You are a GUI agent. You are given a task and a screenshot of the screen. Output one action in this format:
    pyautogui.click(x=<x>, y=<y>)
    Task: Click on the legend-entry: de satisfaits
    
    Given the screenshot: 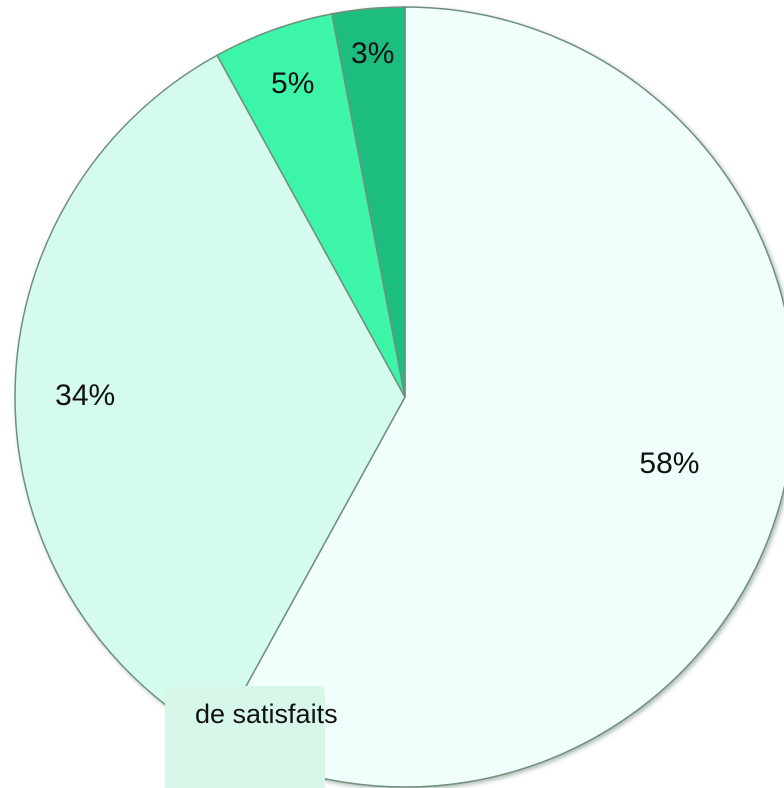 What is the action you would take?
    pyautogui.click(x=266, y=714)
    